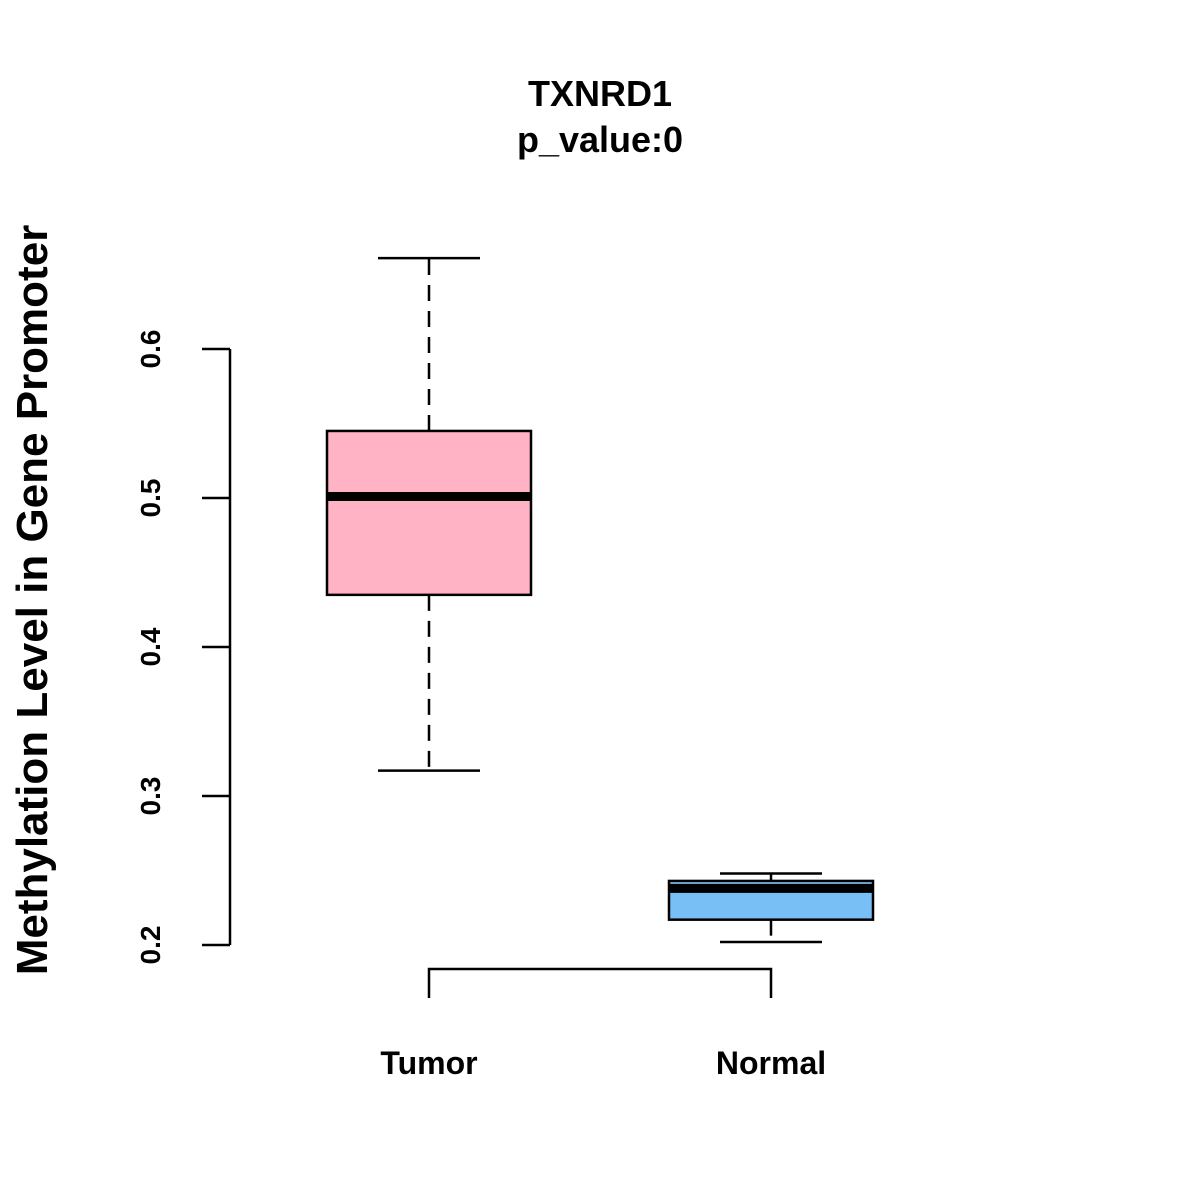 Image resolution: width=1200 pixels, height=1200 pixels. What do you see at coordinates (183, 647) in the screenshot?
I see `y-axis: 0.2 0.3 0.4 0.5 0.6` at bounding box center [183, 647].